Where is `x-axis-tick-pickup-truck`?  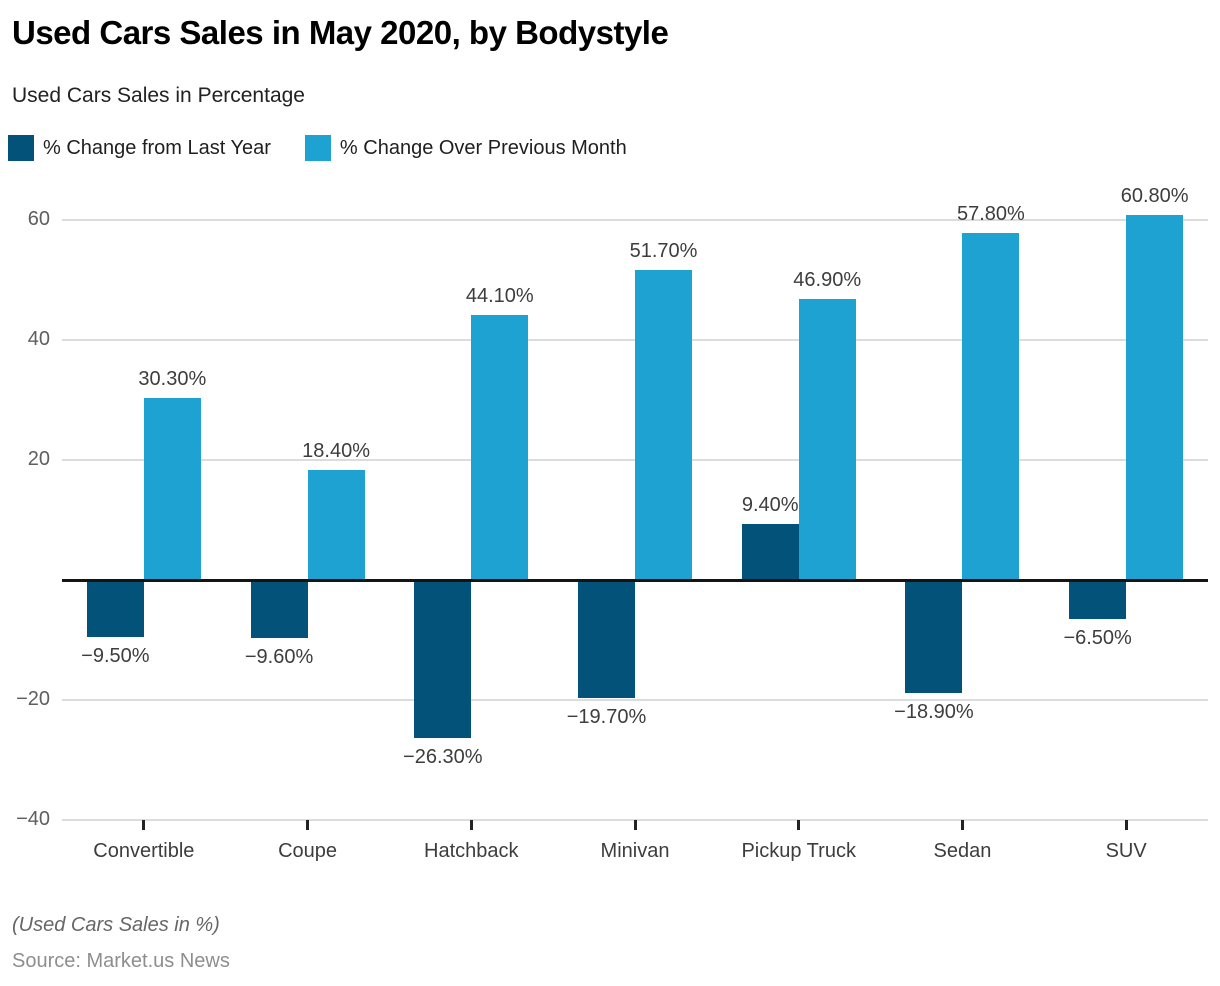
x-axis-tick-pickup-truck is located at coordinates (799, 825).